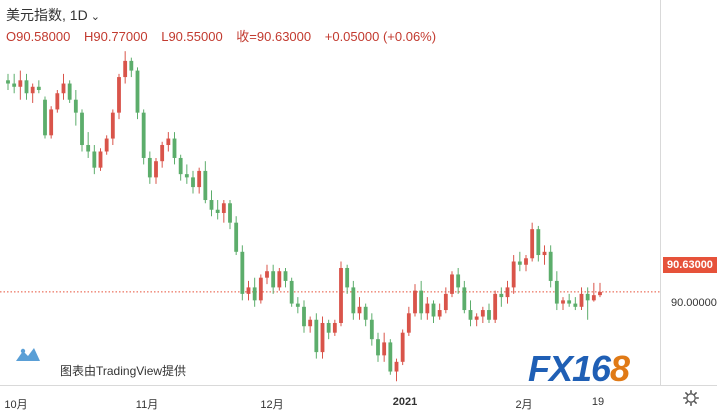  What do you see at coordinates (358, 398) in the screenshot?
I see `time-axis: 10月 11月 12月 2021 2月 19` at bounding box center [358, 398].